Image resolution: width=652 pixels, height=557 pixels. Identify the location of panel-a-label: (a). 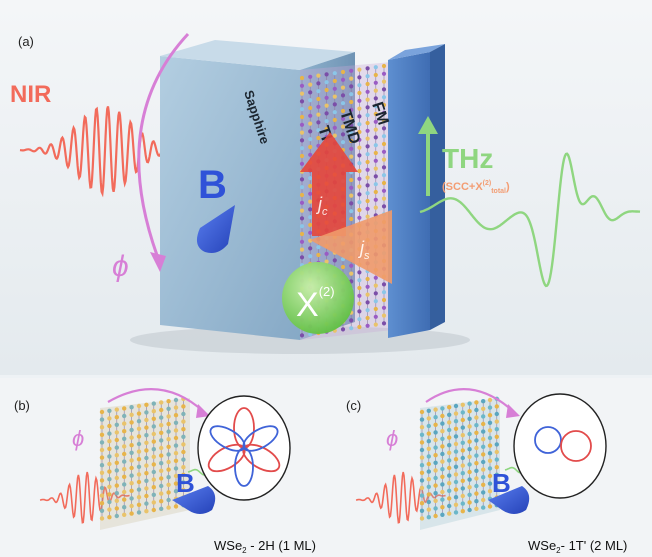
(26, 41).